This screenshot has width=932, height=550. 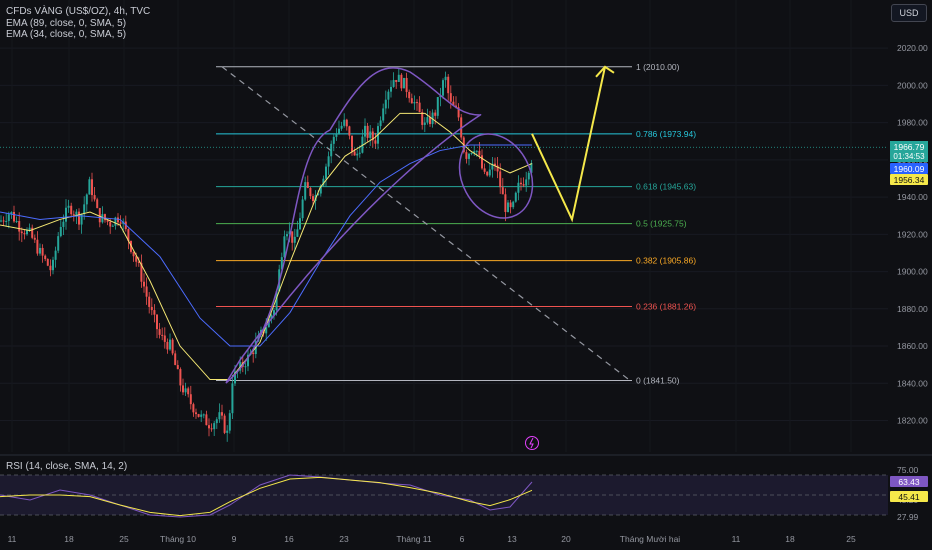 What do you see at coordinates (909, 13) in the screenshot?
I see `currency-button: USD` at bounding box center [909, 13].